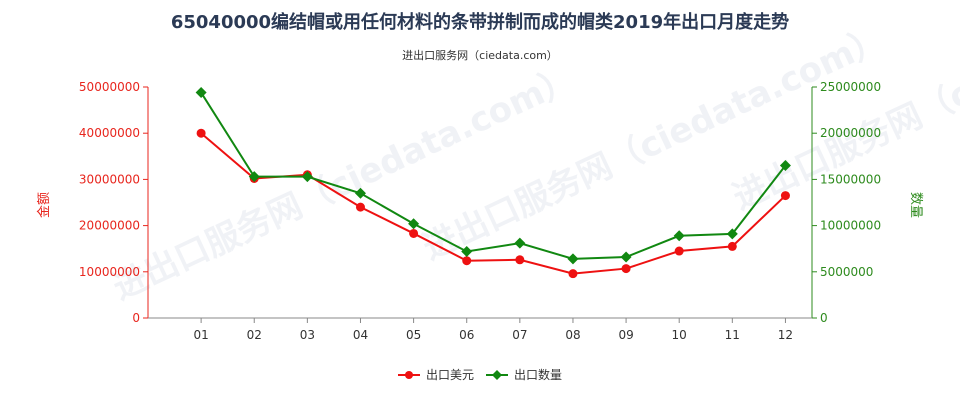 This screenshot has width=960, height=400. I want to click on x-tick-label: 02, so click(254, 335).